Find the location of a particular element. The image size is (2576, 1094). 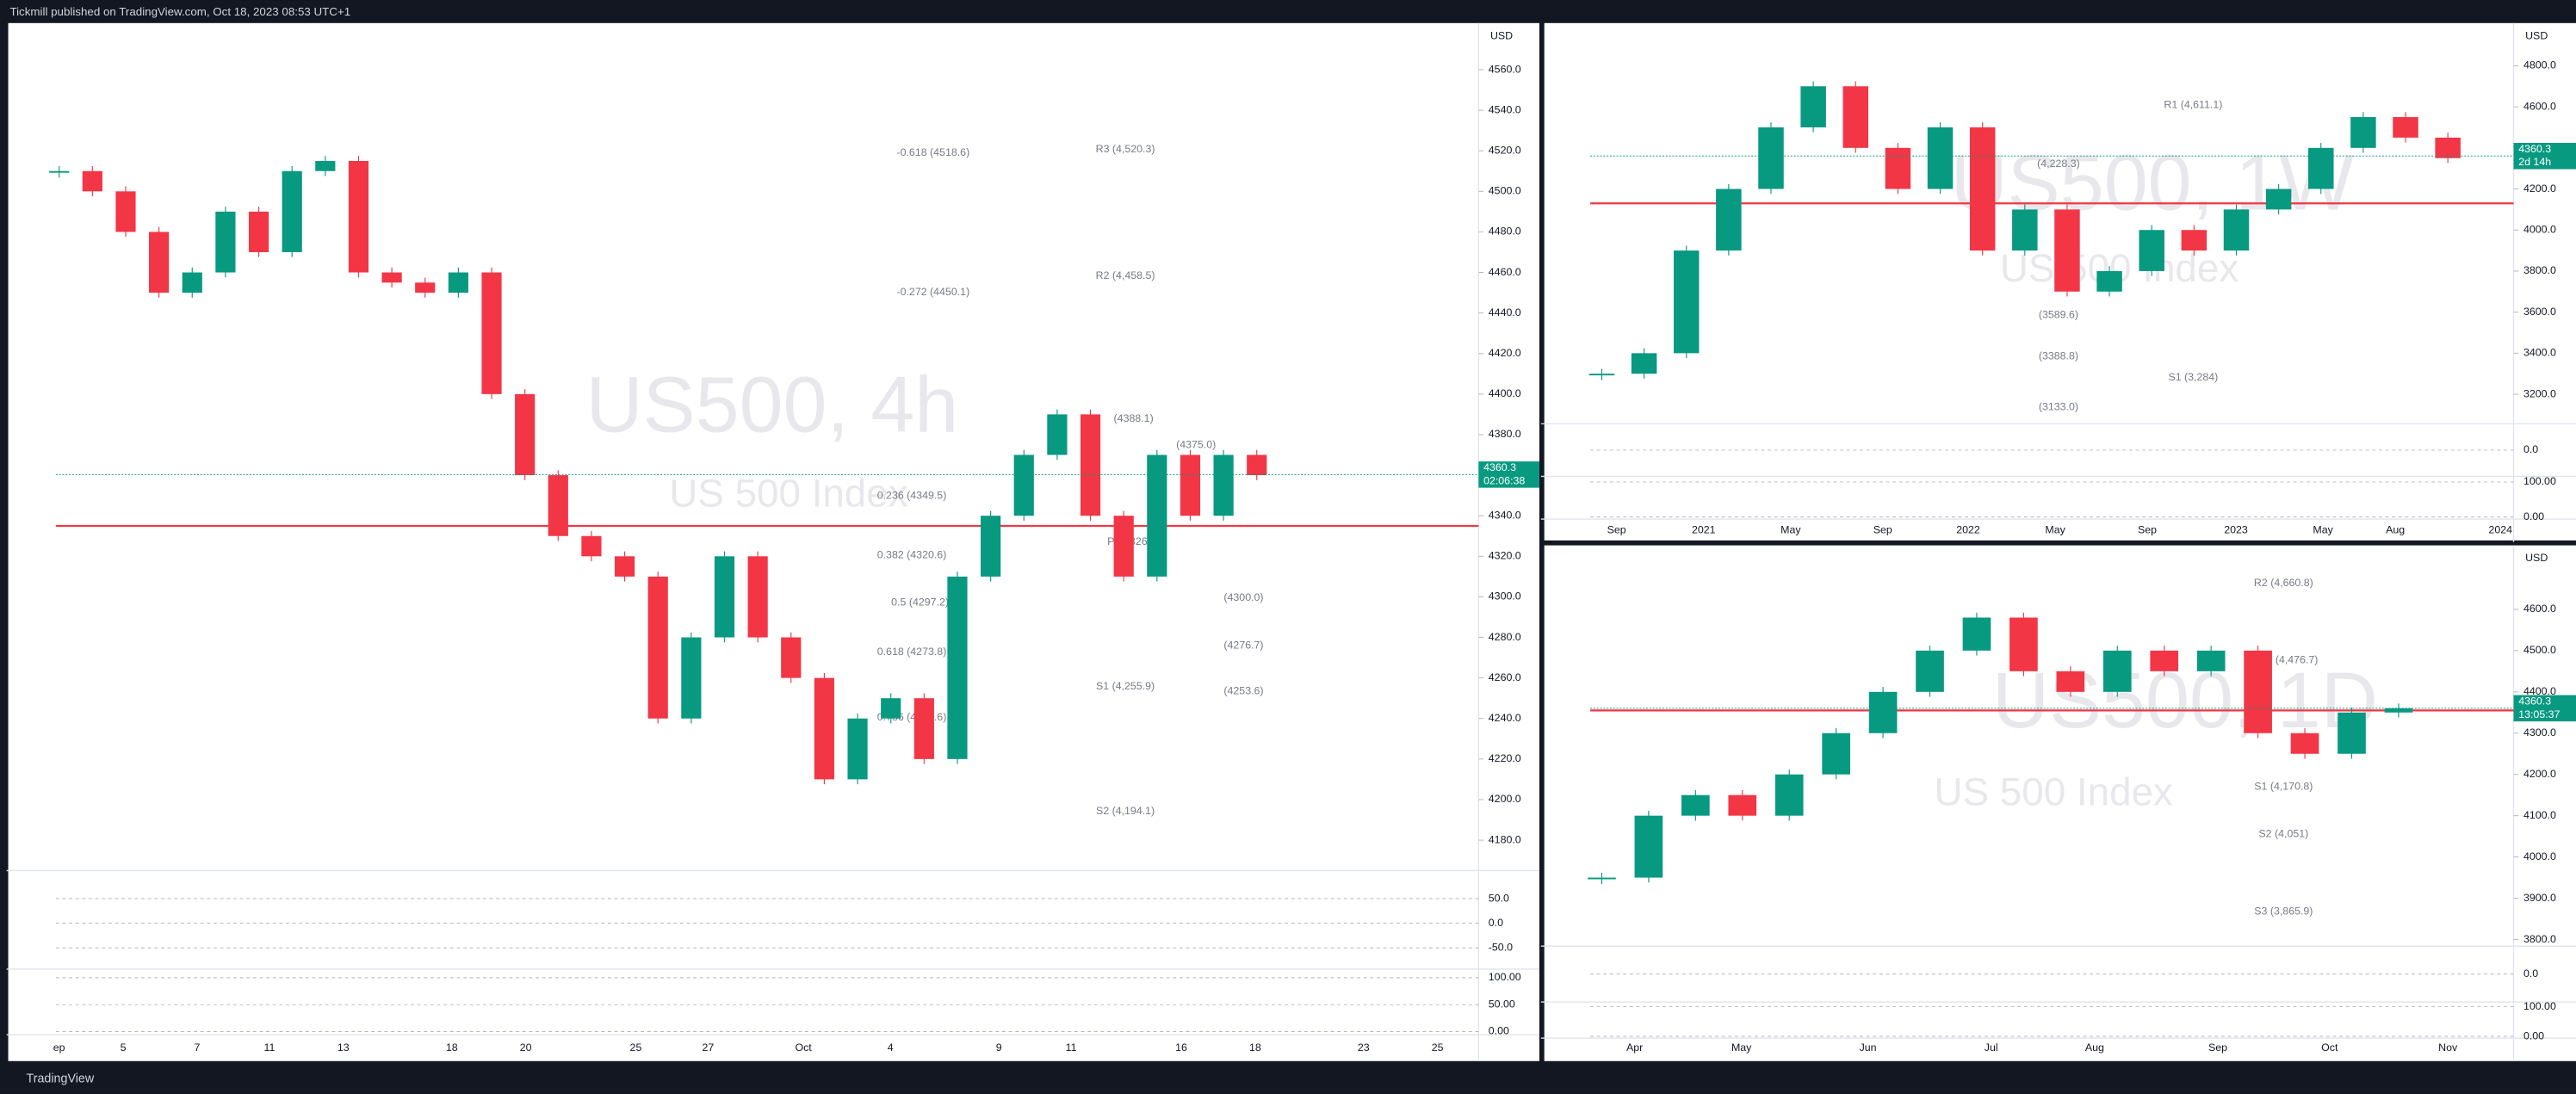

annotation: S2 (4,194.1) is located at coordinates (1125, 811).